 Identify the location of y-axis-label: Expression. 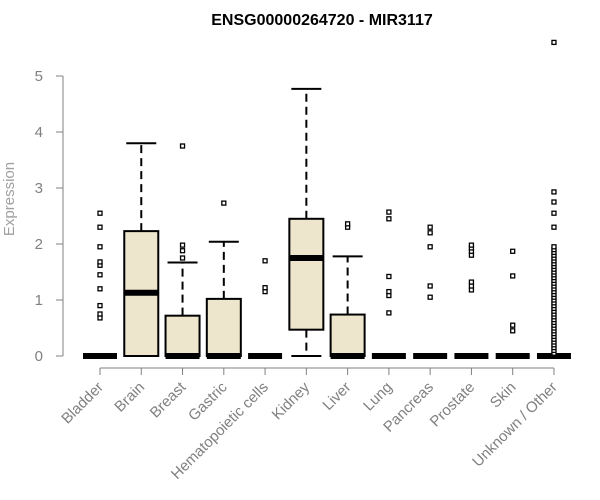
(9, 199).